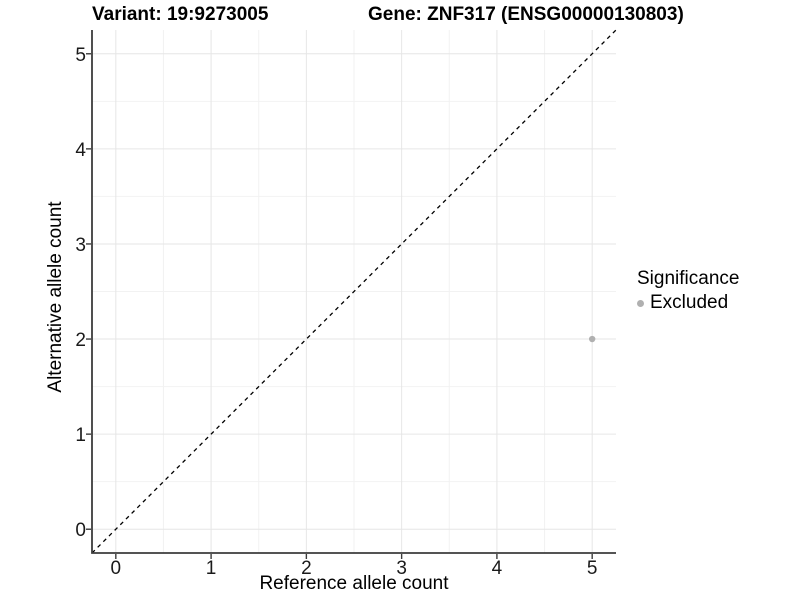 The height and width of the screenshot is (600, 800). Describe the element at coordinates (354, 583) in the screenshot. I see `x-axis-title: Reference allele count` at that location.